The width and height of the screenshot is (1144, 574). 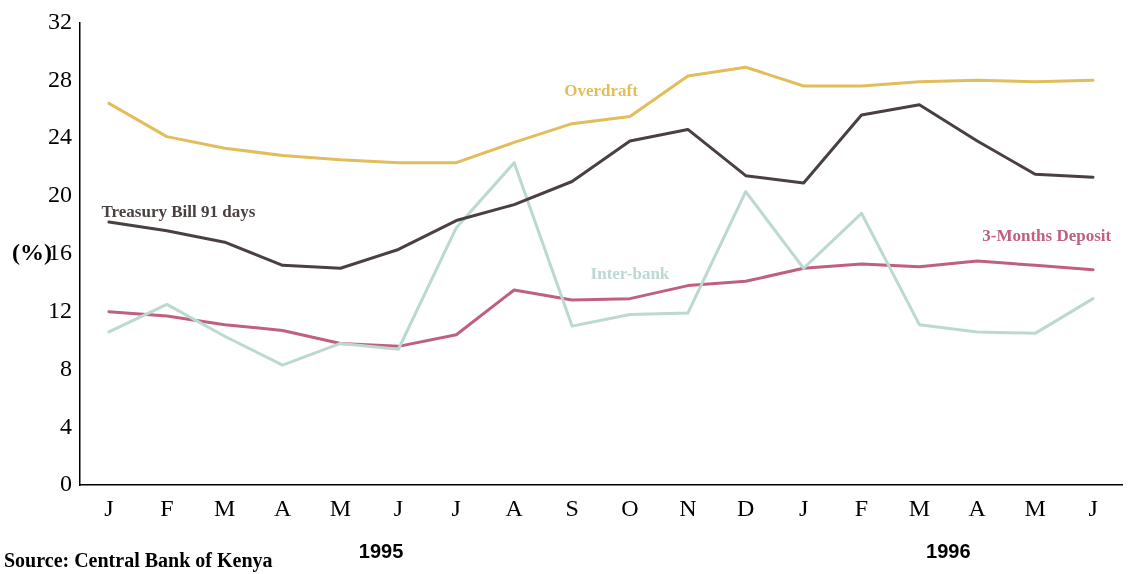 I want to click on text: 1996, so click(x=948, y=550).